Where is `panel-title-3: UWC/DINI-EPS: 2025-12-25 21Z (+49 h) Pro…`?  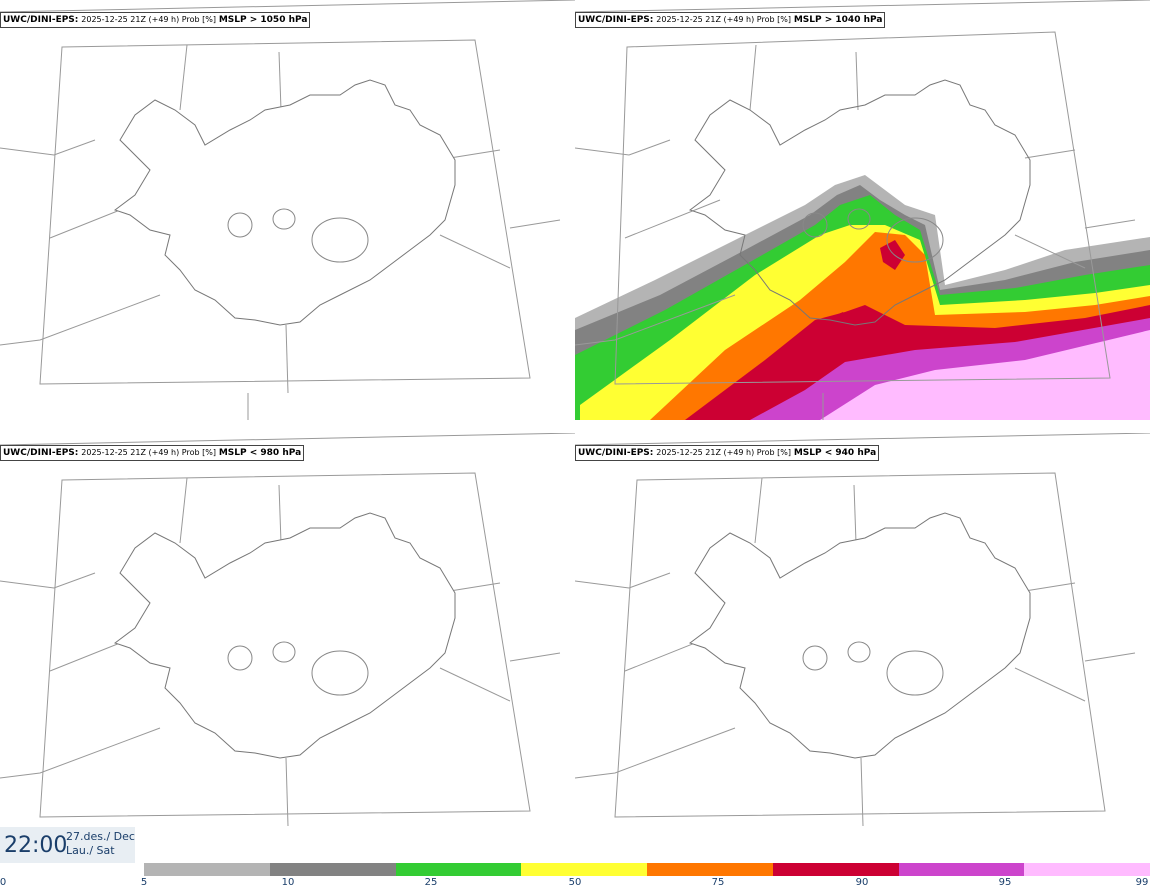 panel-title-3: UWC/DINI-EPS: 2025-12-25 21Z (+49 h) Pro… is located at coordinates (152, 453).